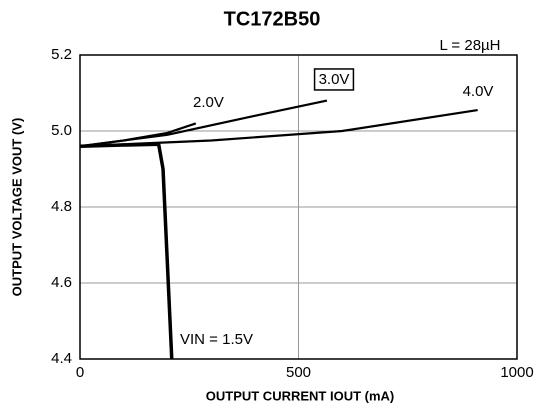 This screenshot has width=540, height=409. I want to click on chart-title: TC172B50, so click(272, 19).